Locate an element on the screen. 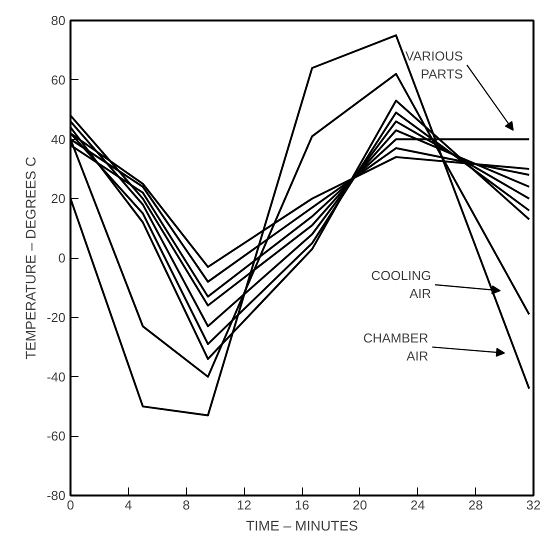 Image resolution: width=551 pixels, height=556 pixels. annotation: COOLING AIR is located at coordinates (401, 285).